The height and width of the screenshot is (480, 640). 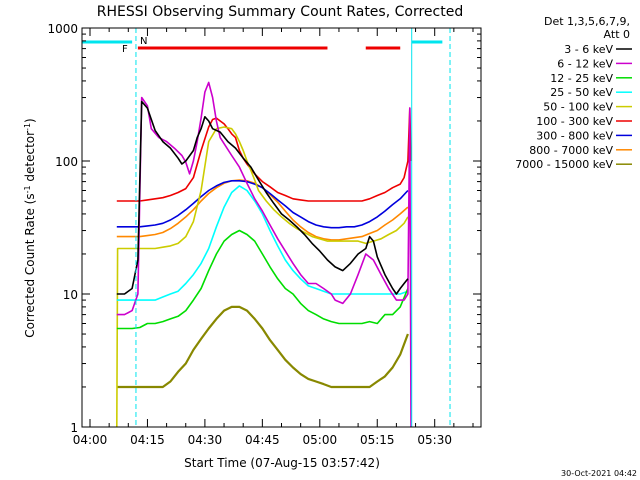 What do you see at coordinates (564, 164) in the screenshot?
I see `legend-label: 7000 - 15000 keV` at bounding box center [564, 164].